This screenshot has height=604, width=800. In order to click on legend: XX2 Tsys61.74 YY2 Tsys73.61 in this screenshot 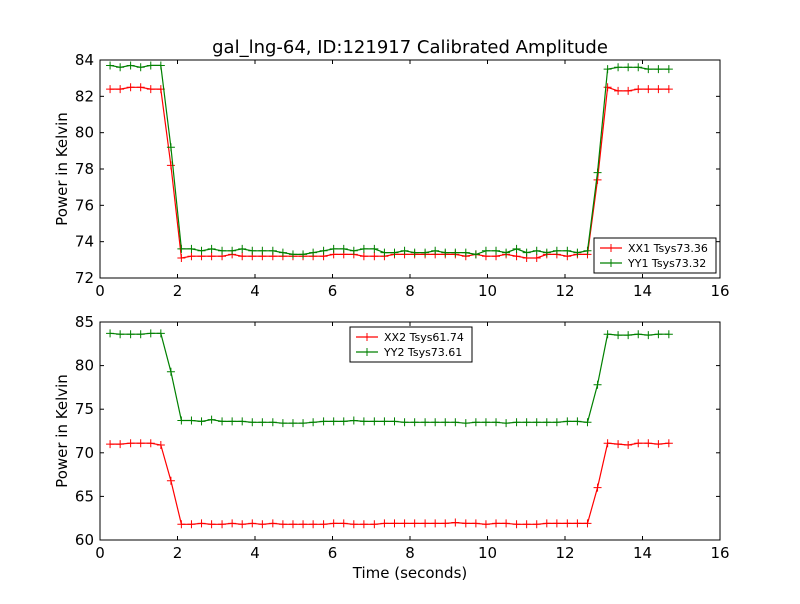, I will do `click(411, 344)`.